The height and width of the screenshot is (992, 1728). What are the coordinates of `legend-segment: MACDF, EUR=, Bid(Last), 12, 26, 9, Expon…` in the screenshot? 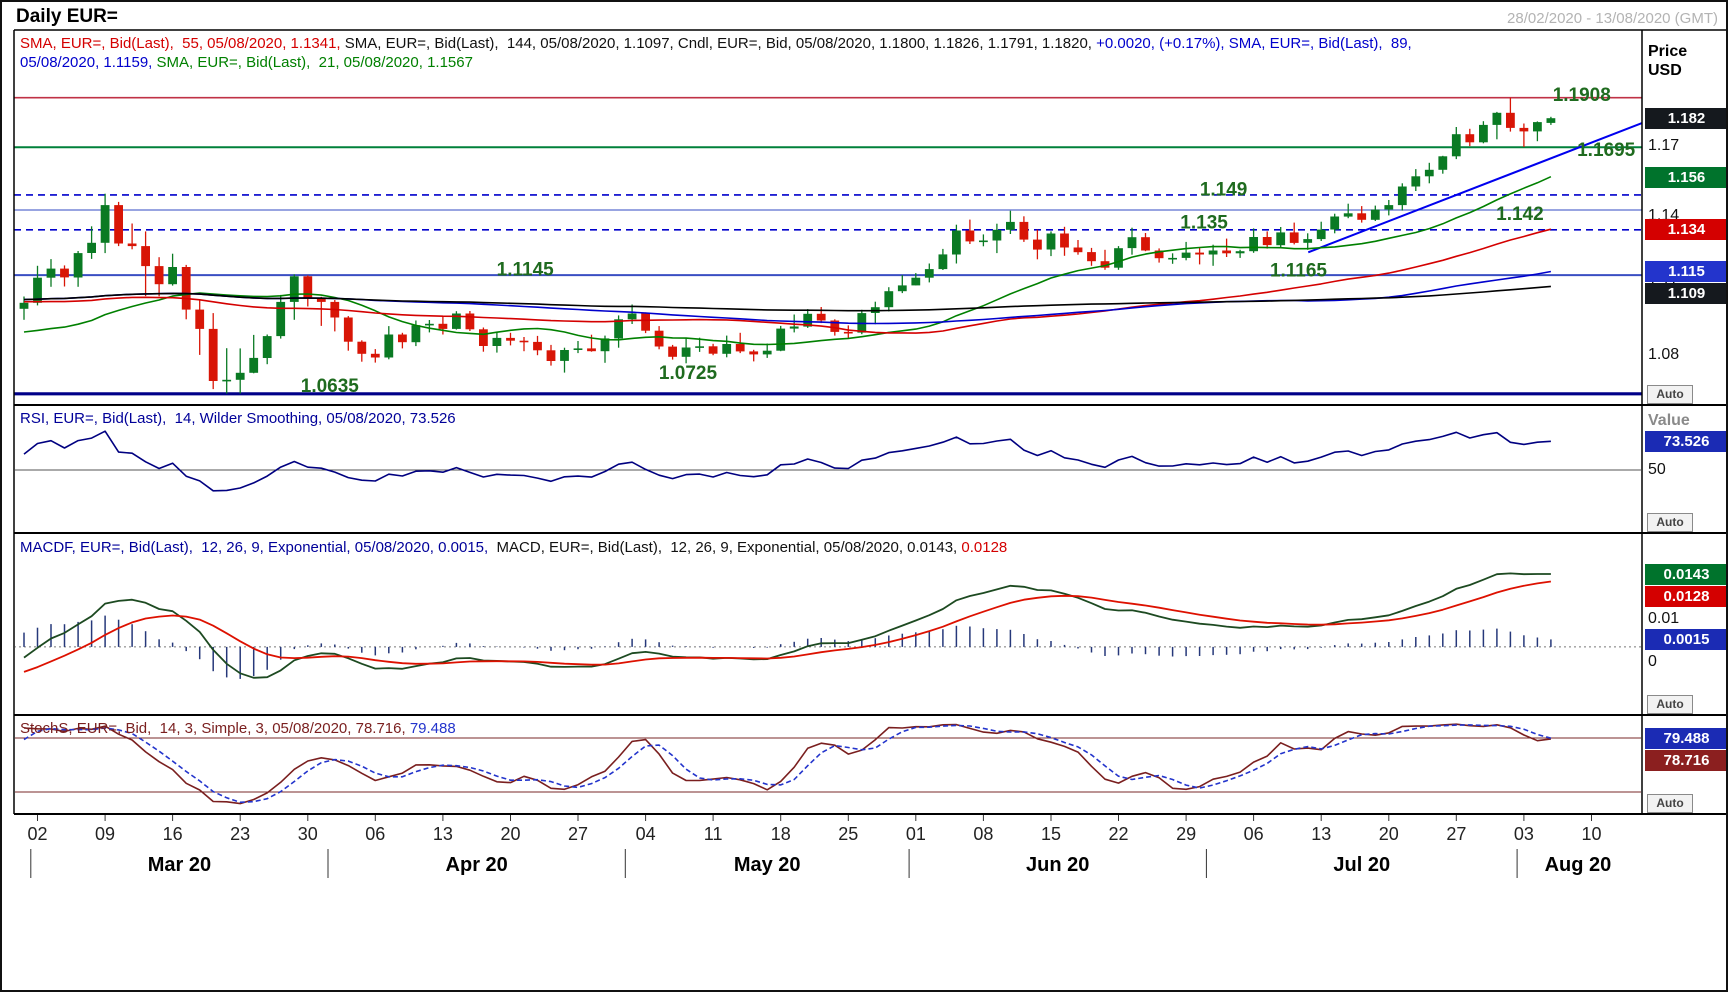 It's located at (258, 547).